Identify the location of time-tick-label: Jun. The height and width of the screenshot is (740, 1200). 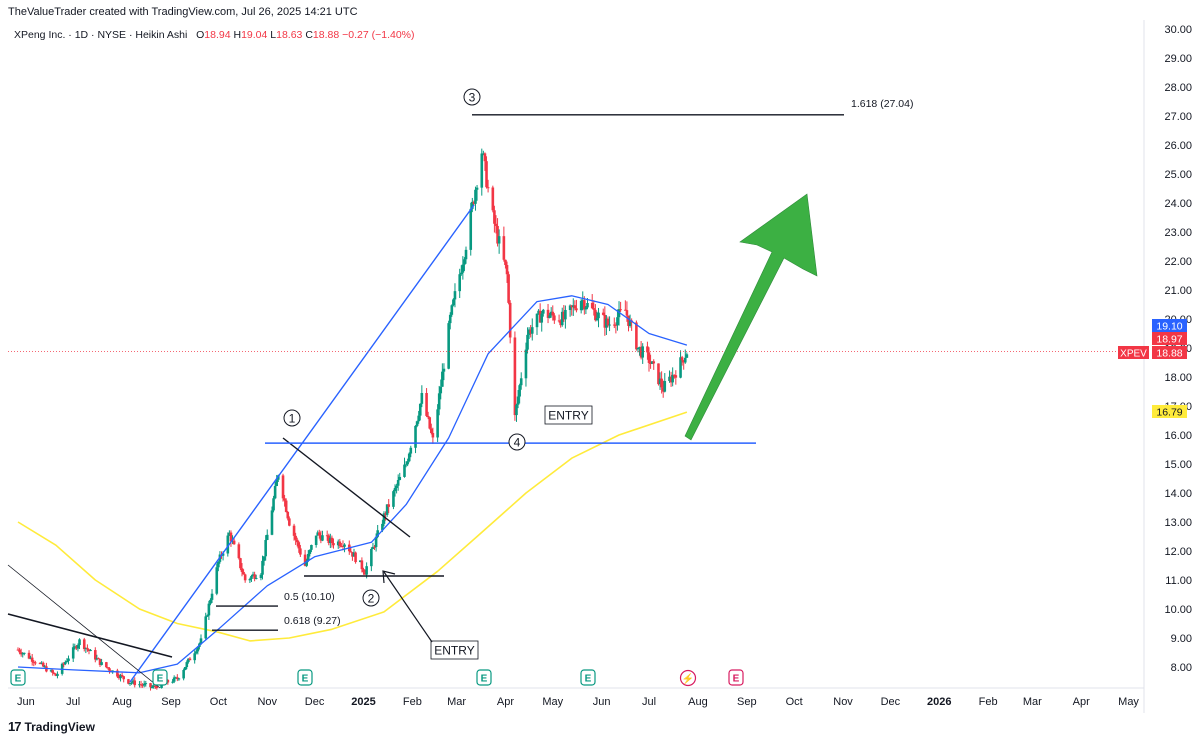
(26, 702).